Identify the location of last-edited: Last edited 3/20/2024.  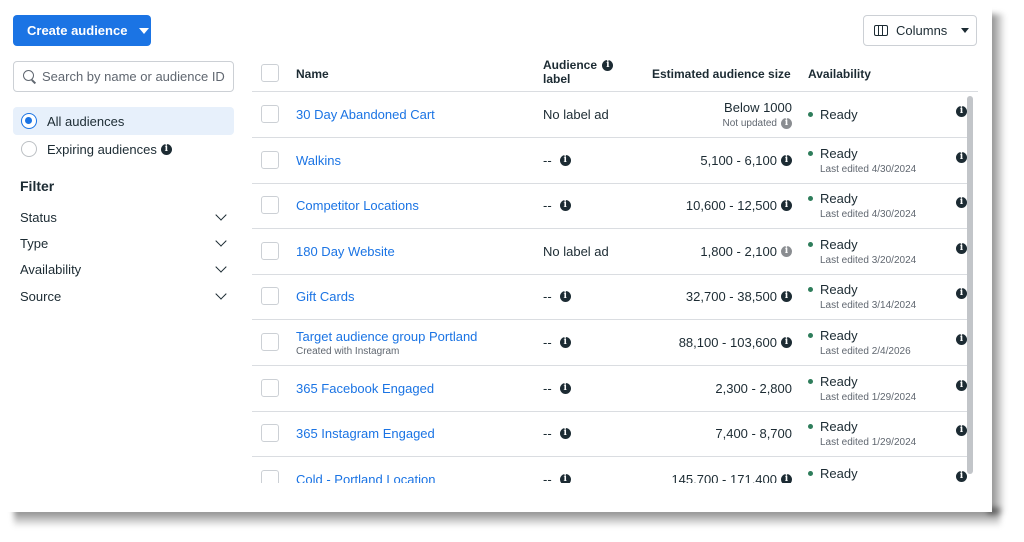
(868, 260).